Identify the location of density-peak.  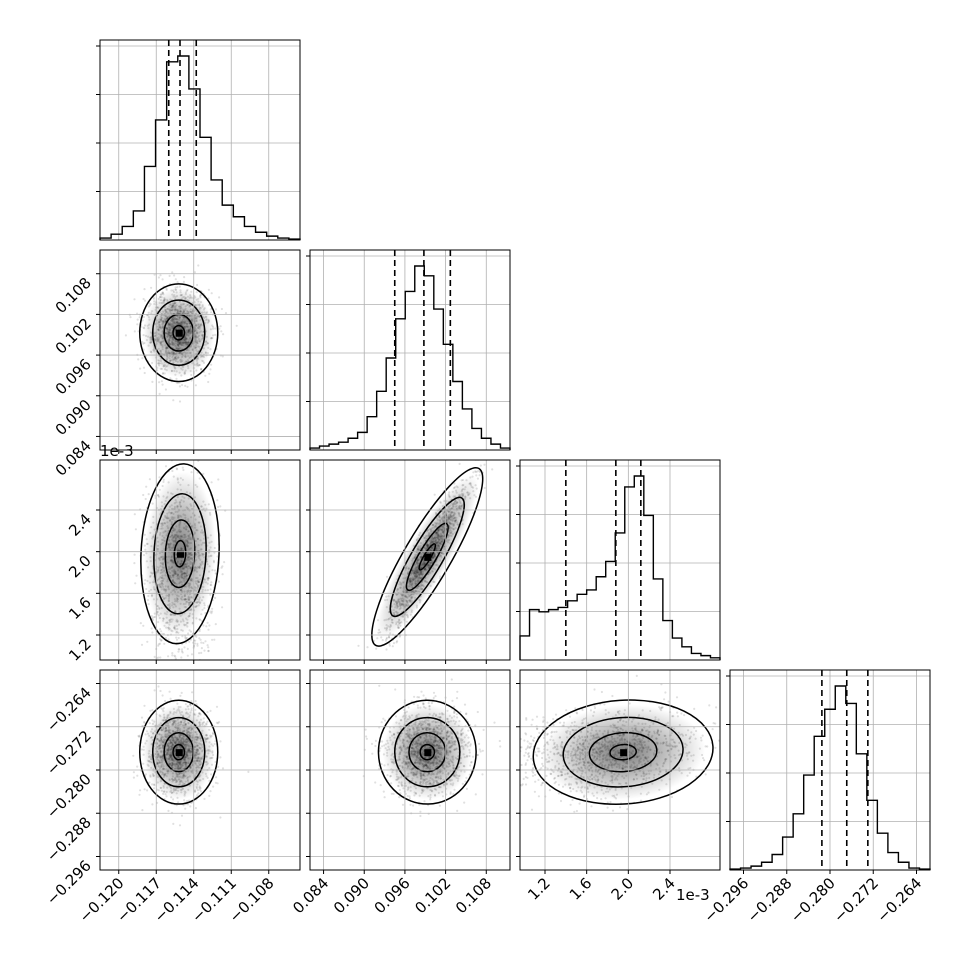
(179, 333).